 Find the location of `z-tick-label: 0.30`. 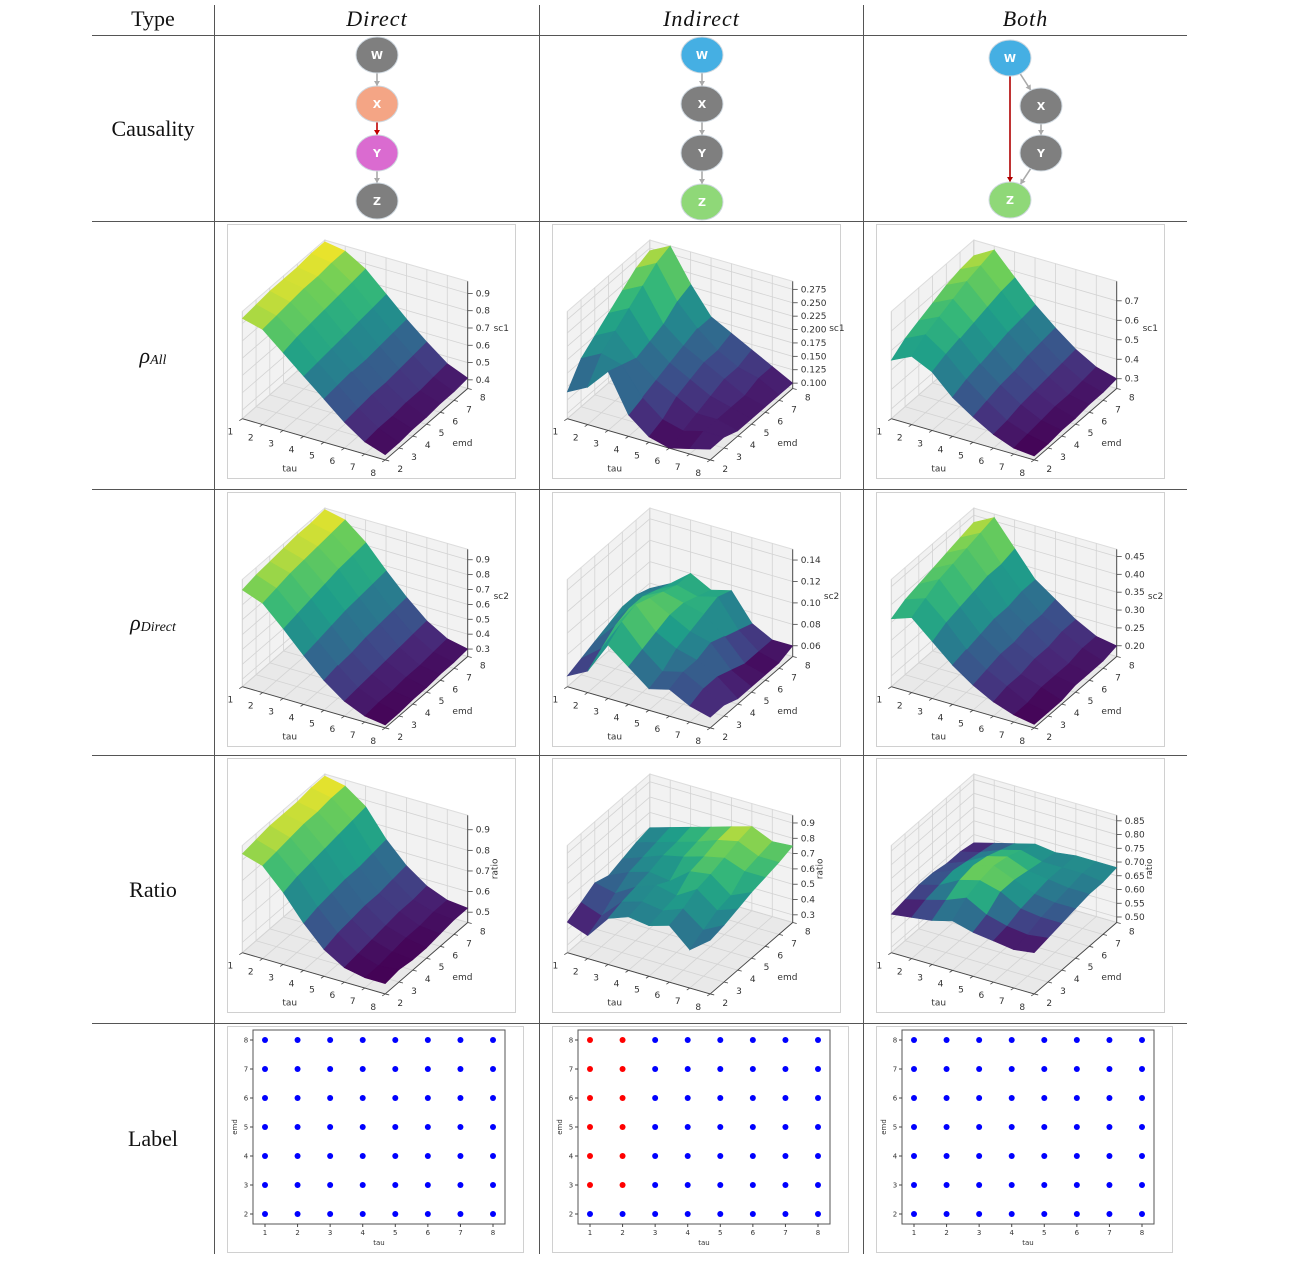

z-tick-label: 0.30 is located at coordinates (1135, 611).